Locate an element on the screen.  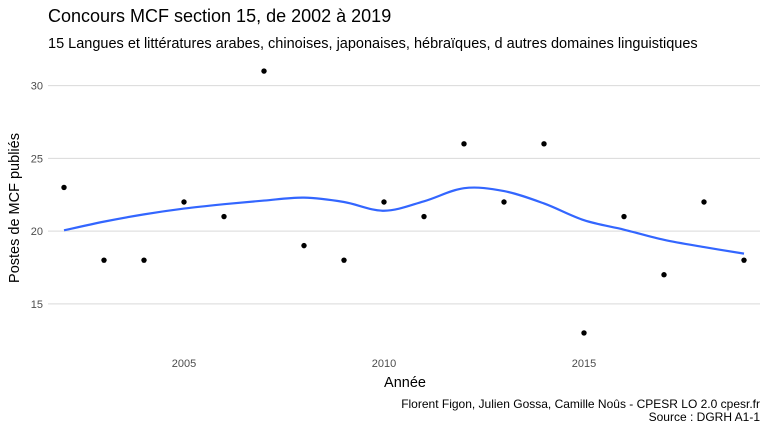
x-tick-label: 2015 is located at coordinates (584, 364).